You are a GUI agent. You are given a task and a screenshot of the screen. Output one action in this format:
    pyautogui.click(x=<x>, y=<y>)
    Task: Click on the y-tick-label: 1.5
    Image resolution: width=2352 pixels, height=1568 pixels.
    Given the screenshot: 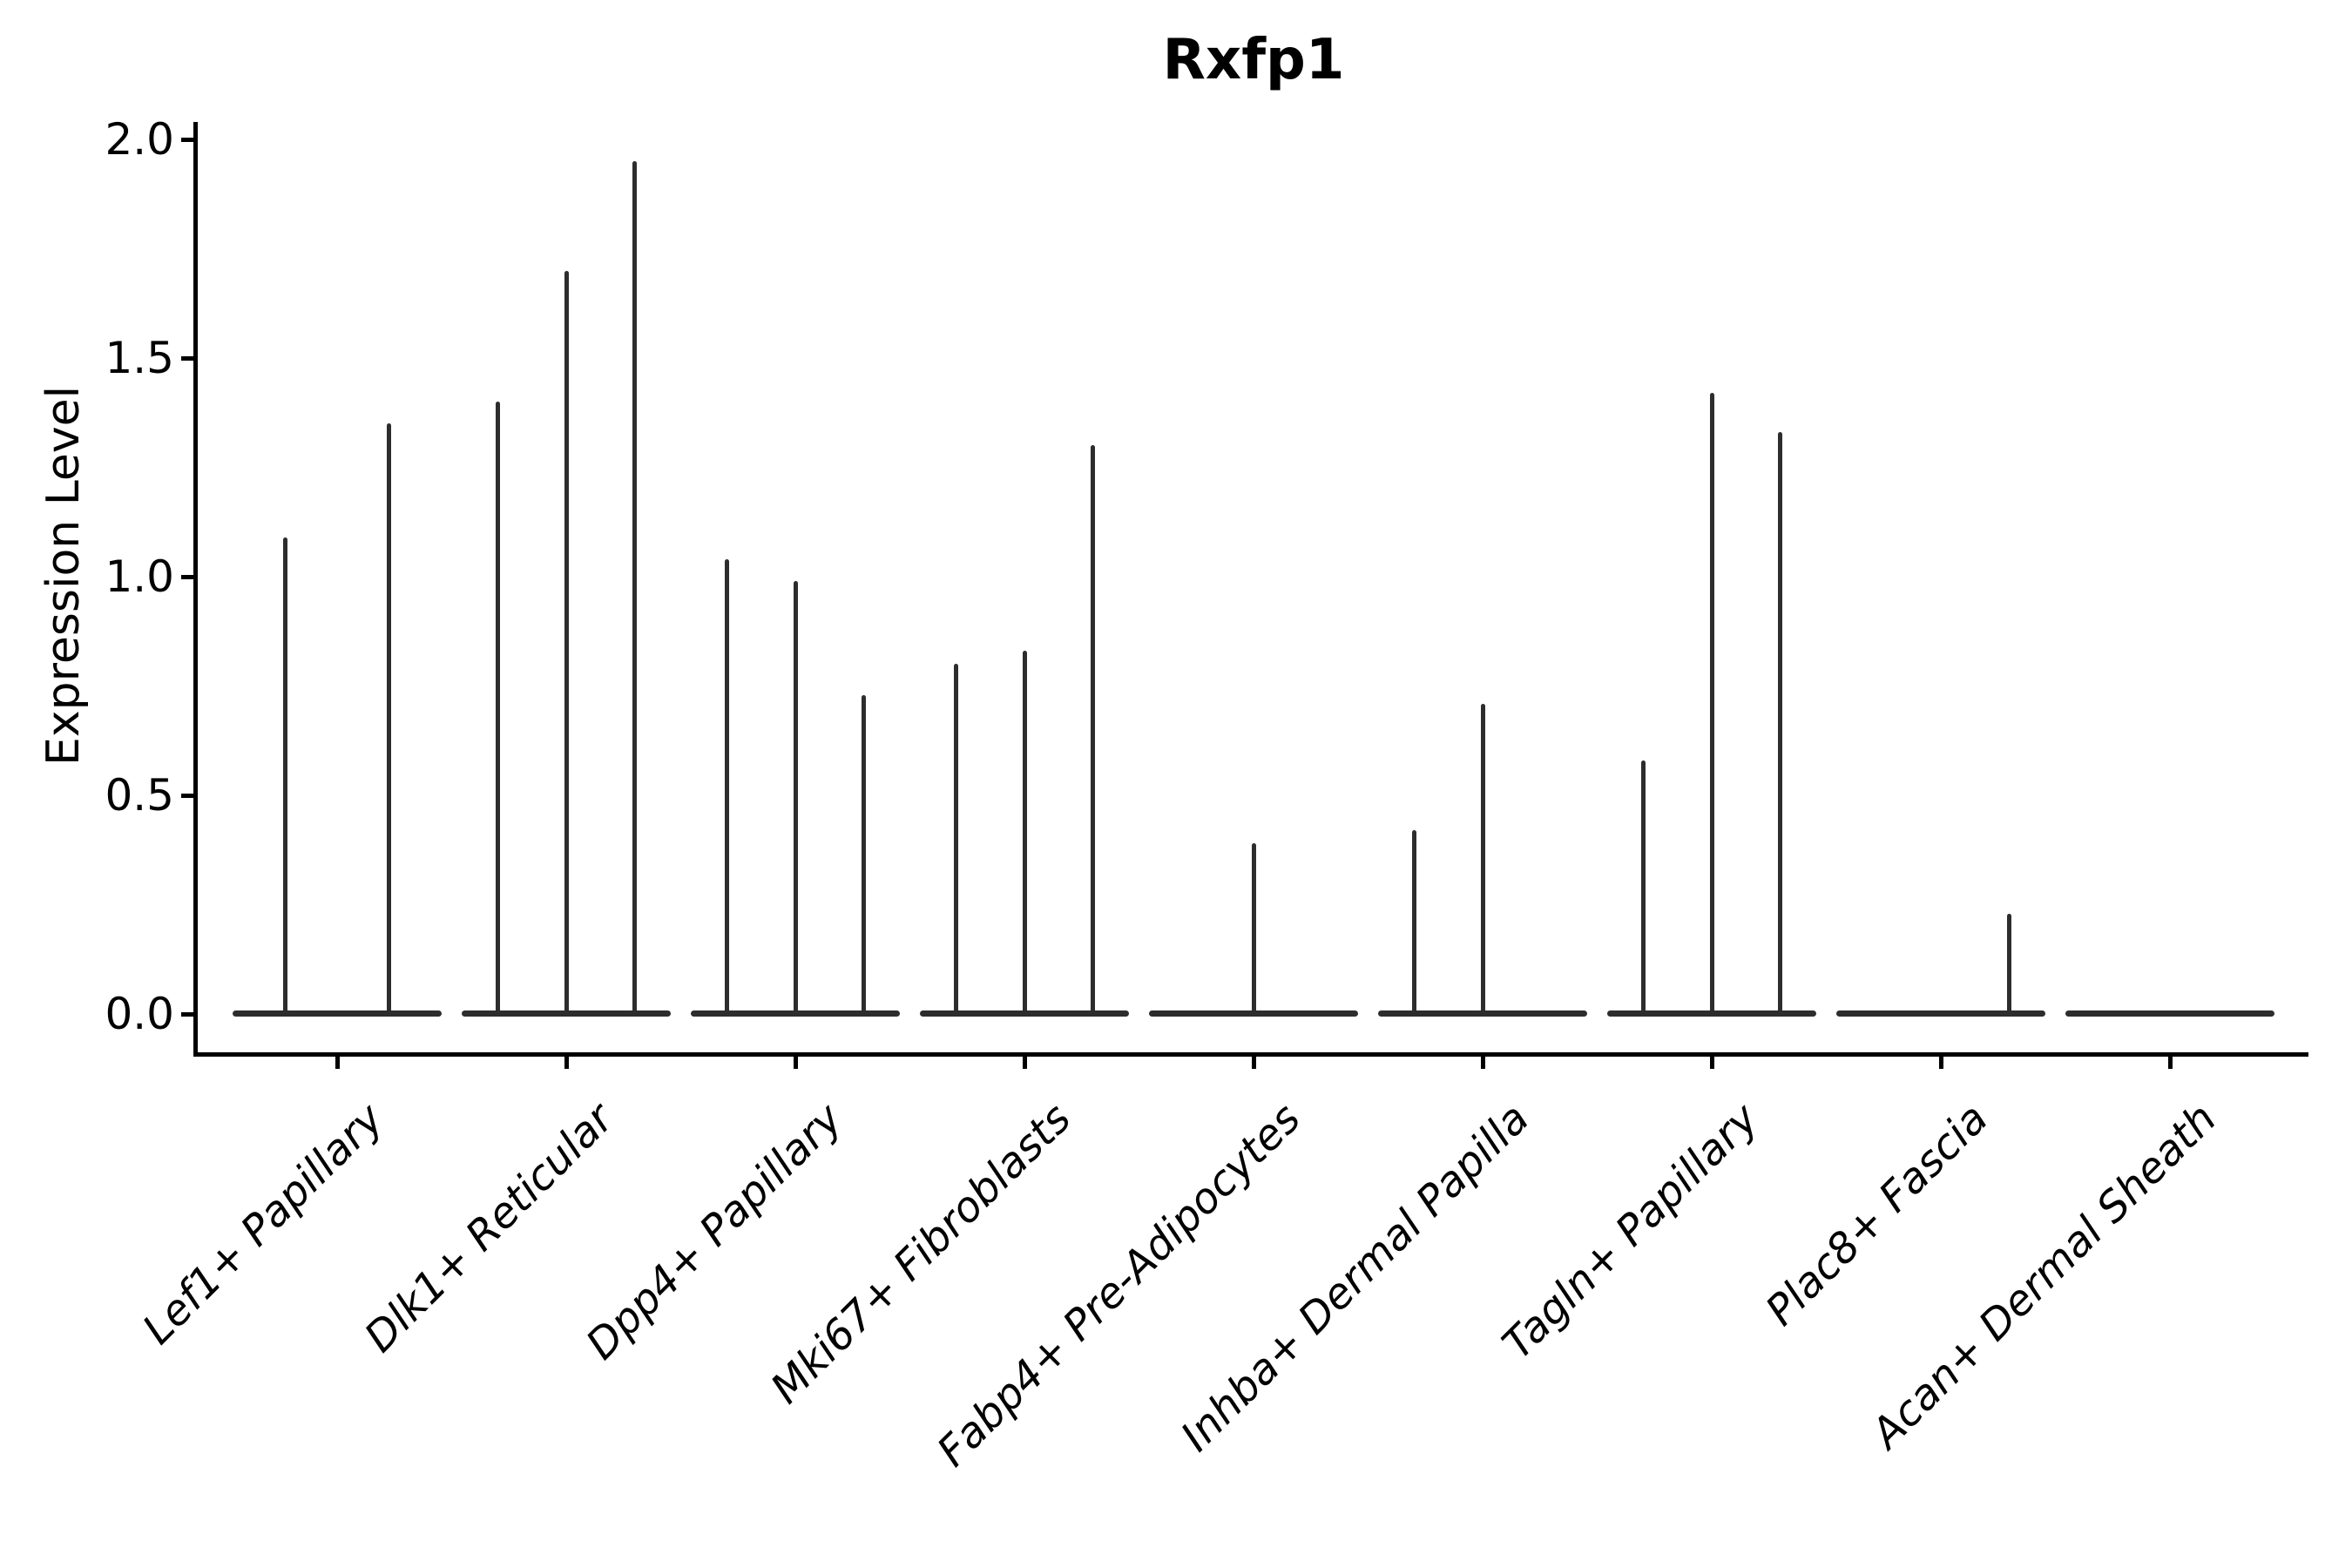 What is the action you would take?
    pyautogui.click(x=139, y=358)
    